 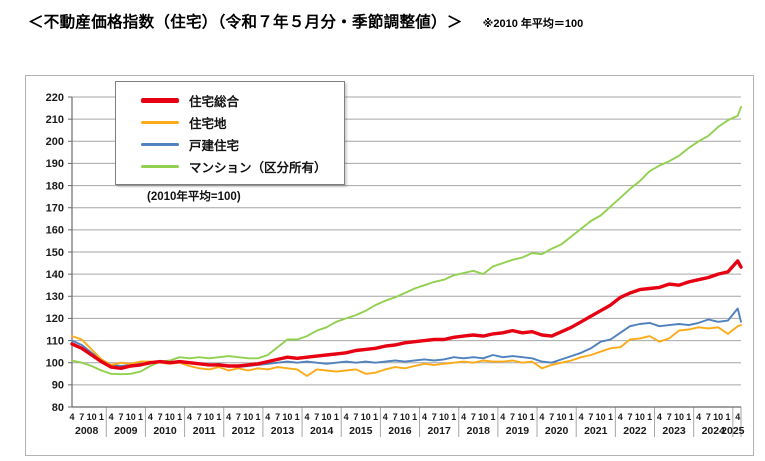 I want to click on chart-base-note: (2010年平均=100), so click(x=194, y=197).